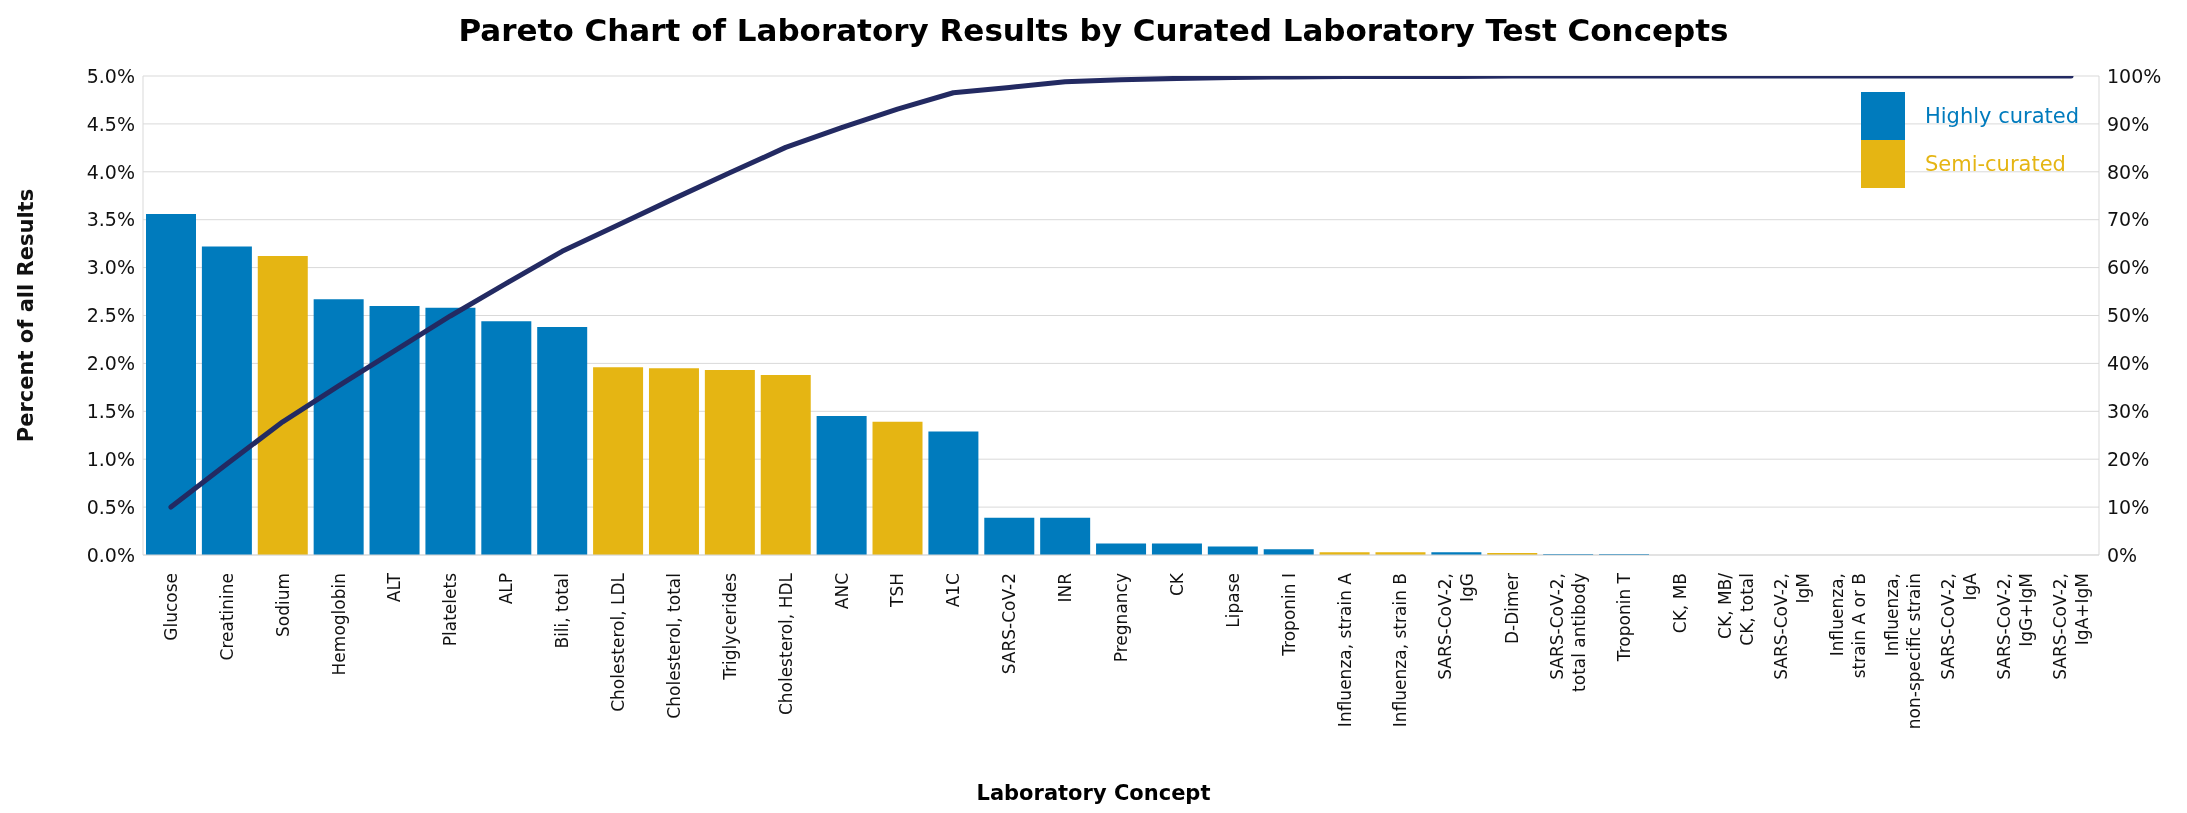  Describe the element at coordinates (1791, 626) in the screenshot. I see `x-tick-label: SARS-CoV-2, IgM` at that location.